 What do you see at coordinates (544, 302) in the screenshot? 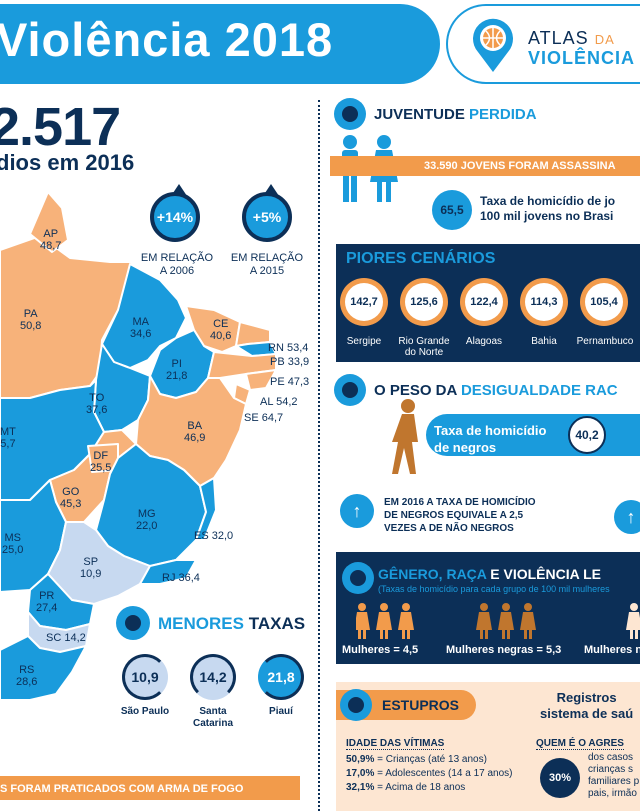
I see `piores-pin-ba: 114,3` at bounding box center [544, 302].